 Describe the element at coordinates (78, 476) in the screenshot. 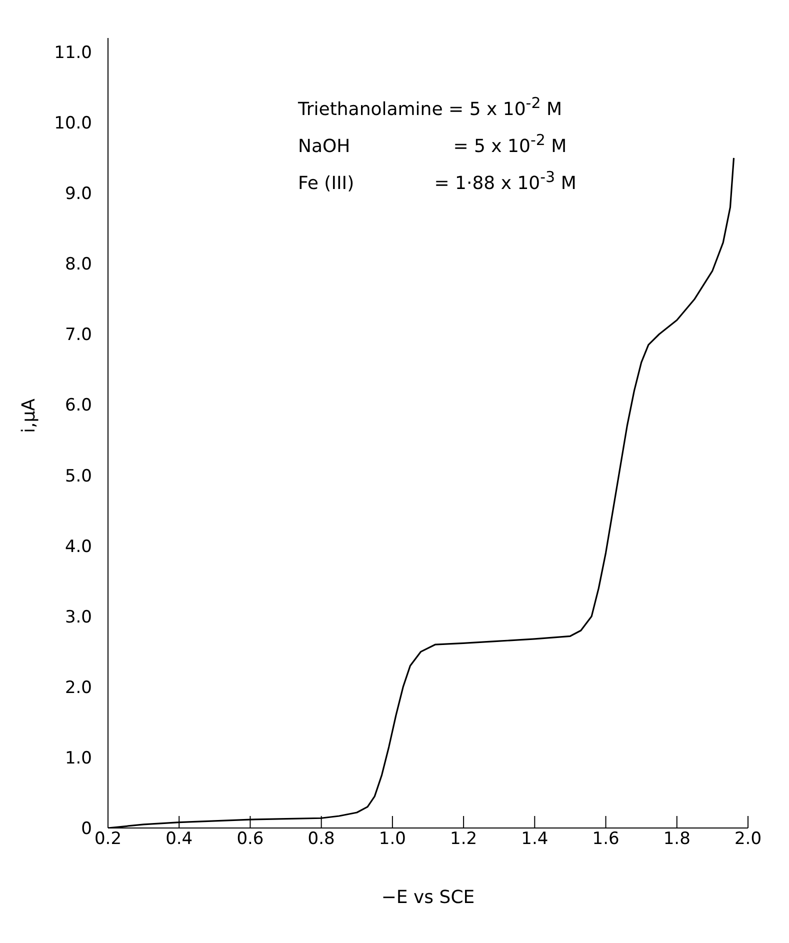

I see `y-tick-label: 5.0` at that location.